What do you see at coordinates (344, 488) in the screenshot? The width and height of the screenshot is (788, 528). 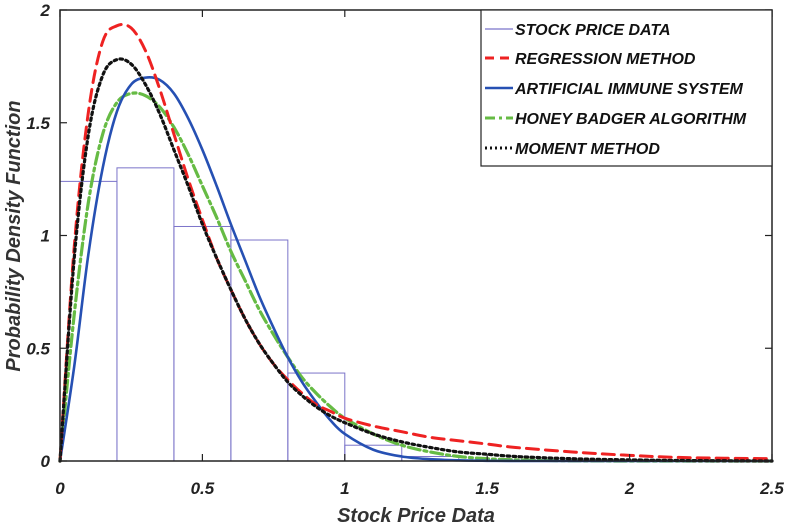 I see `x-tick-label: 1` at bounding box center [344, 488].